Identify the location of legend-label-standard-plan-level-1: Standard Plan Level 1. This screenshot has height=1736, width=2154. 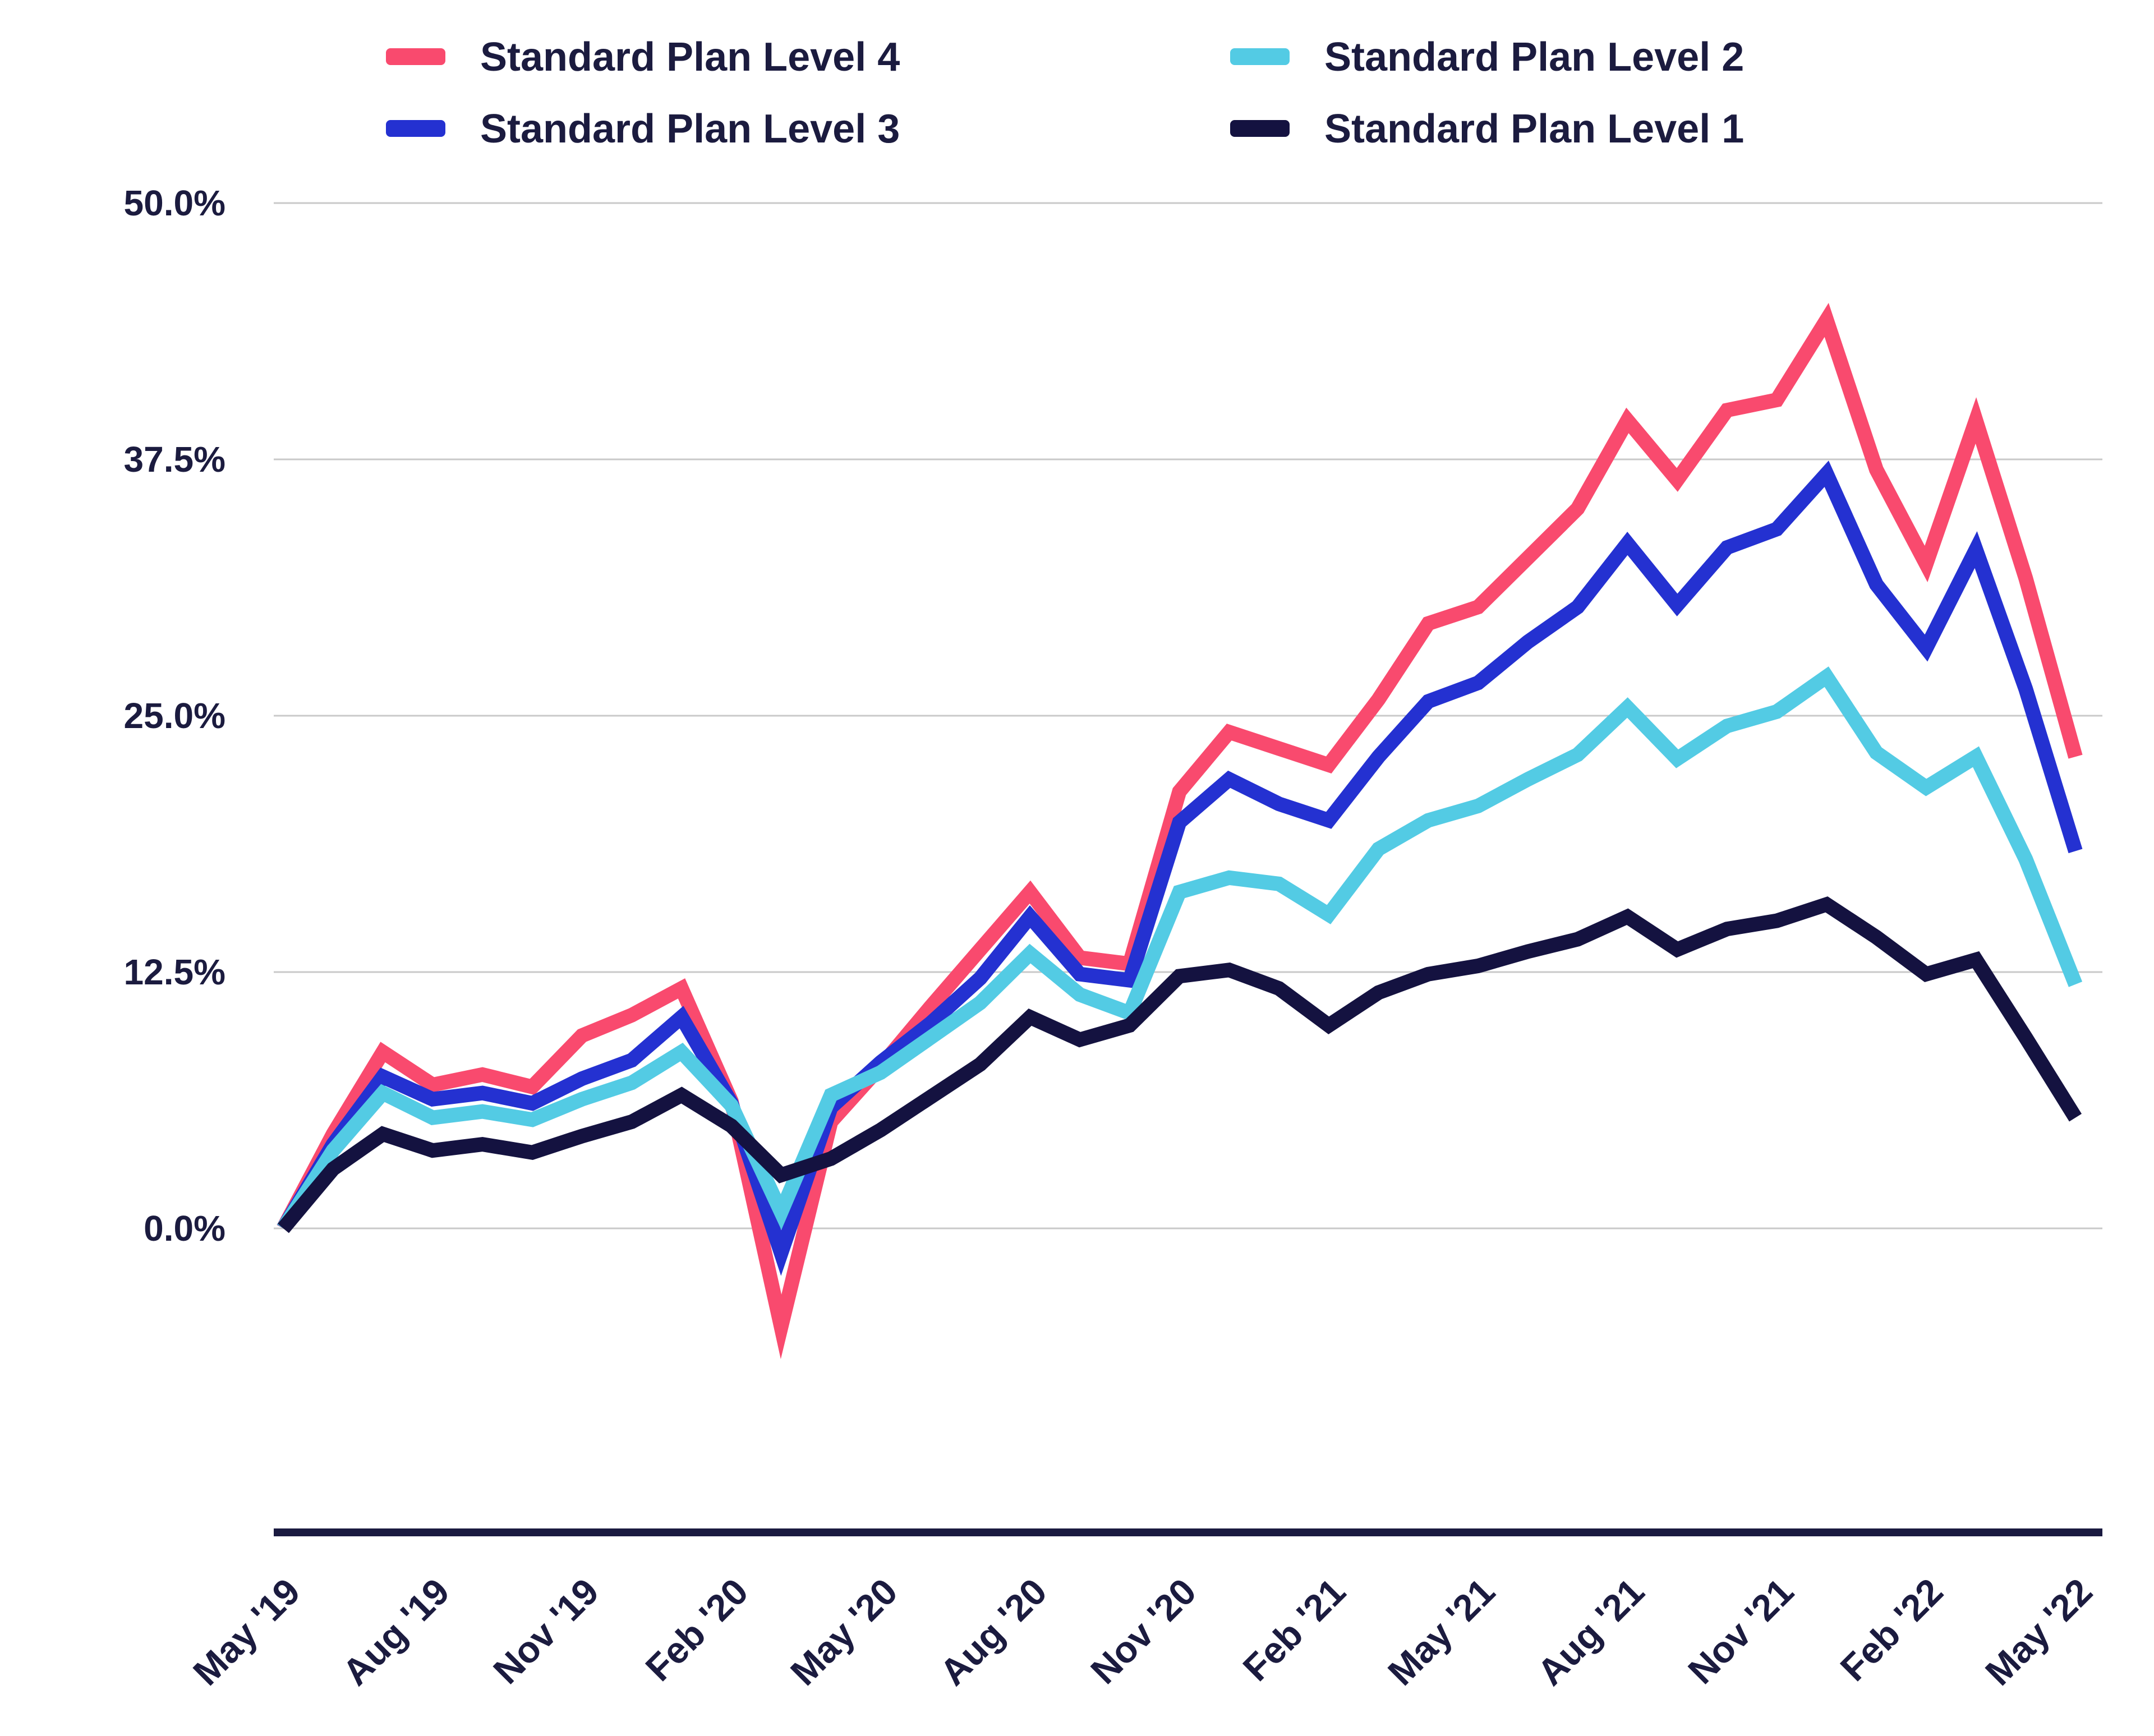
(1534, 129).